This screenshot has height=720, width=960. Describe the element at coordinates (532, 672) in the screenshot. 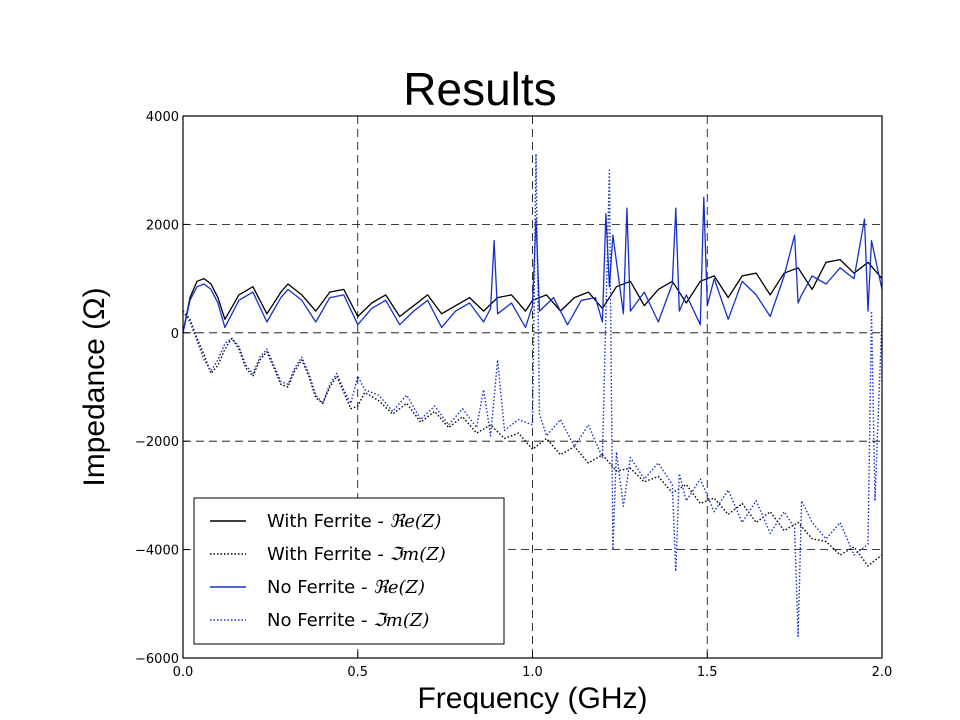

I see `x-tick-label: 1.0` at that location.